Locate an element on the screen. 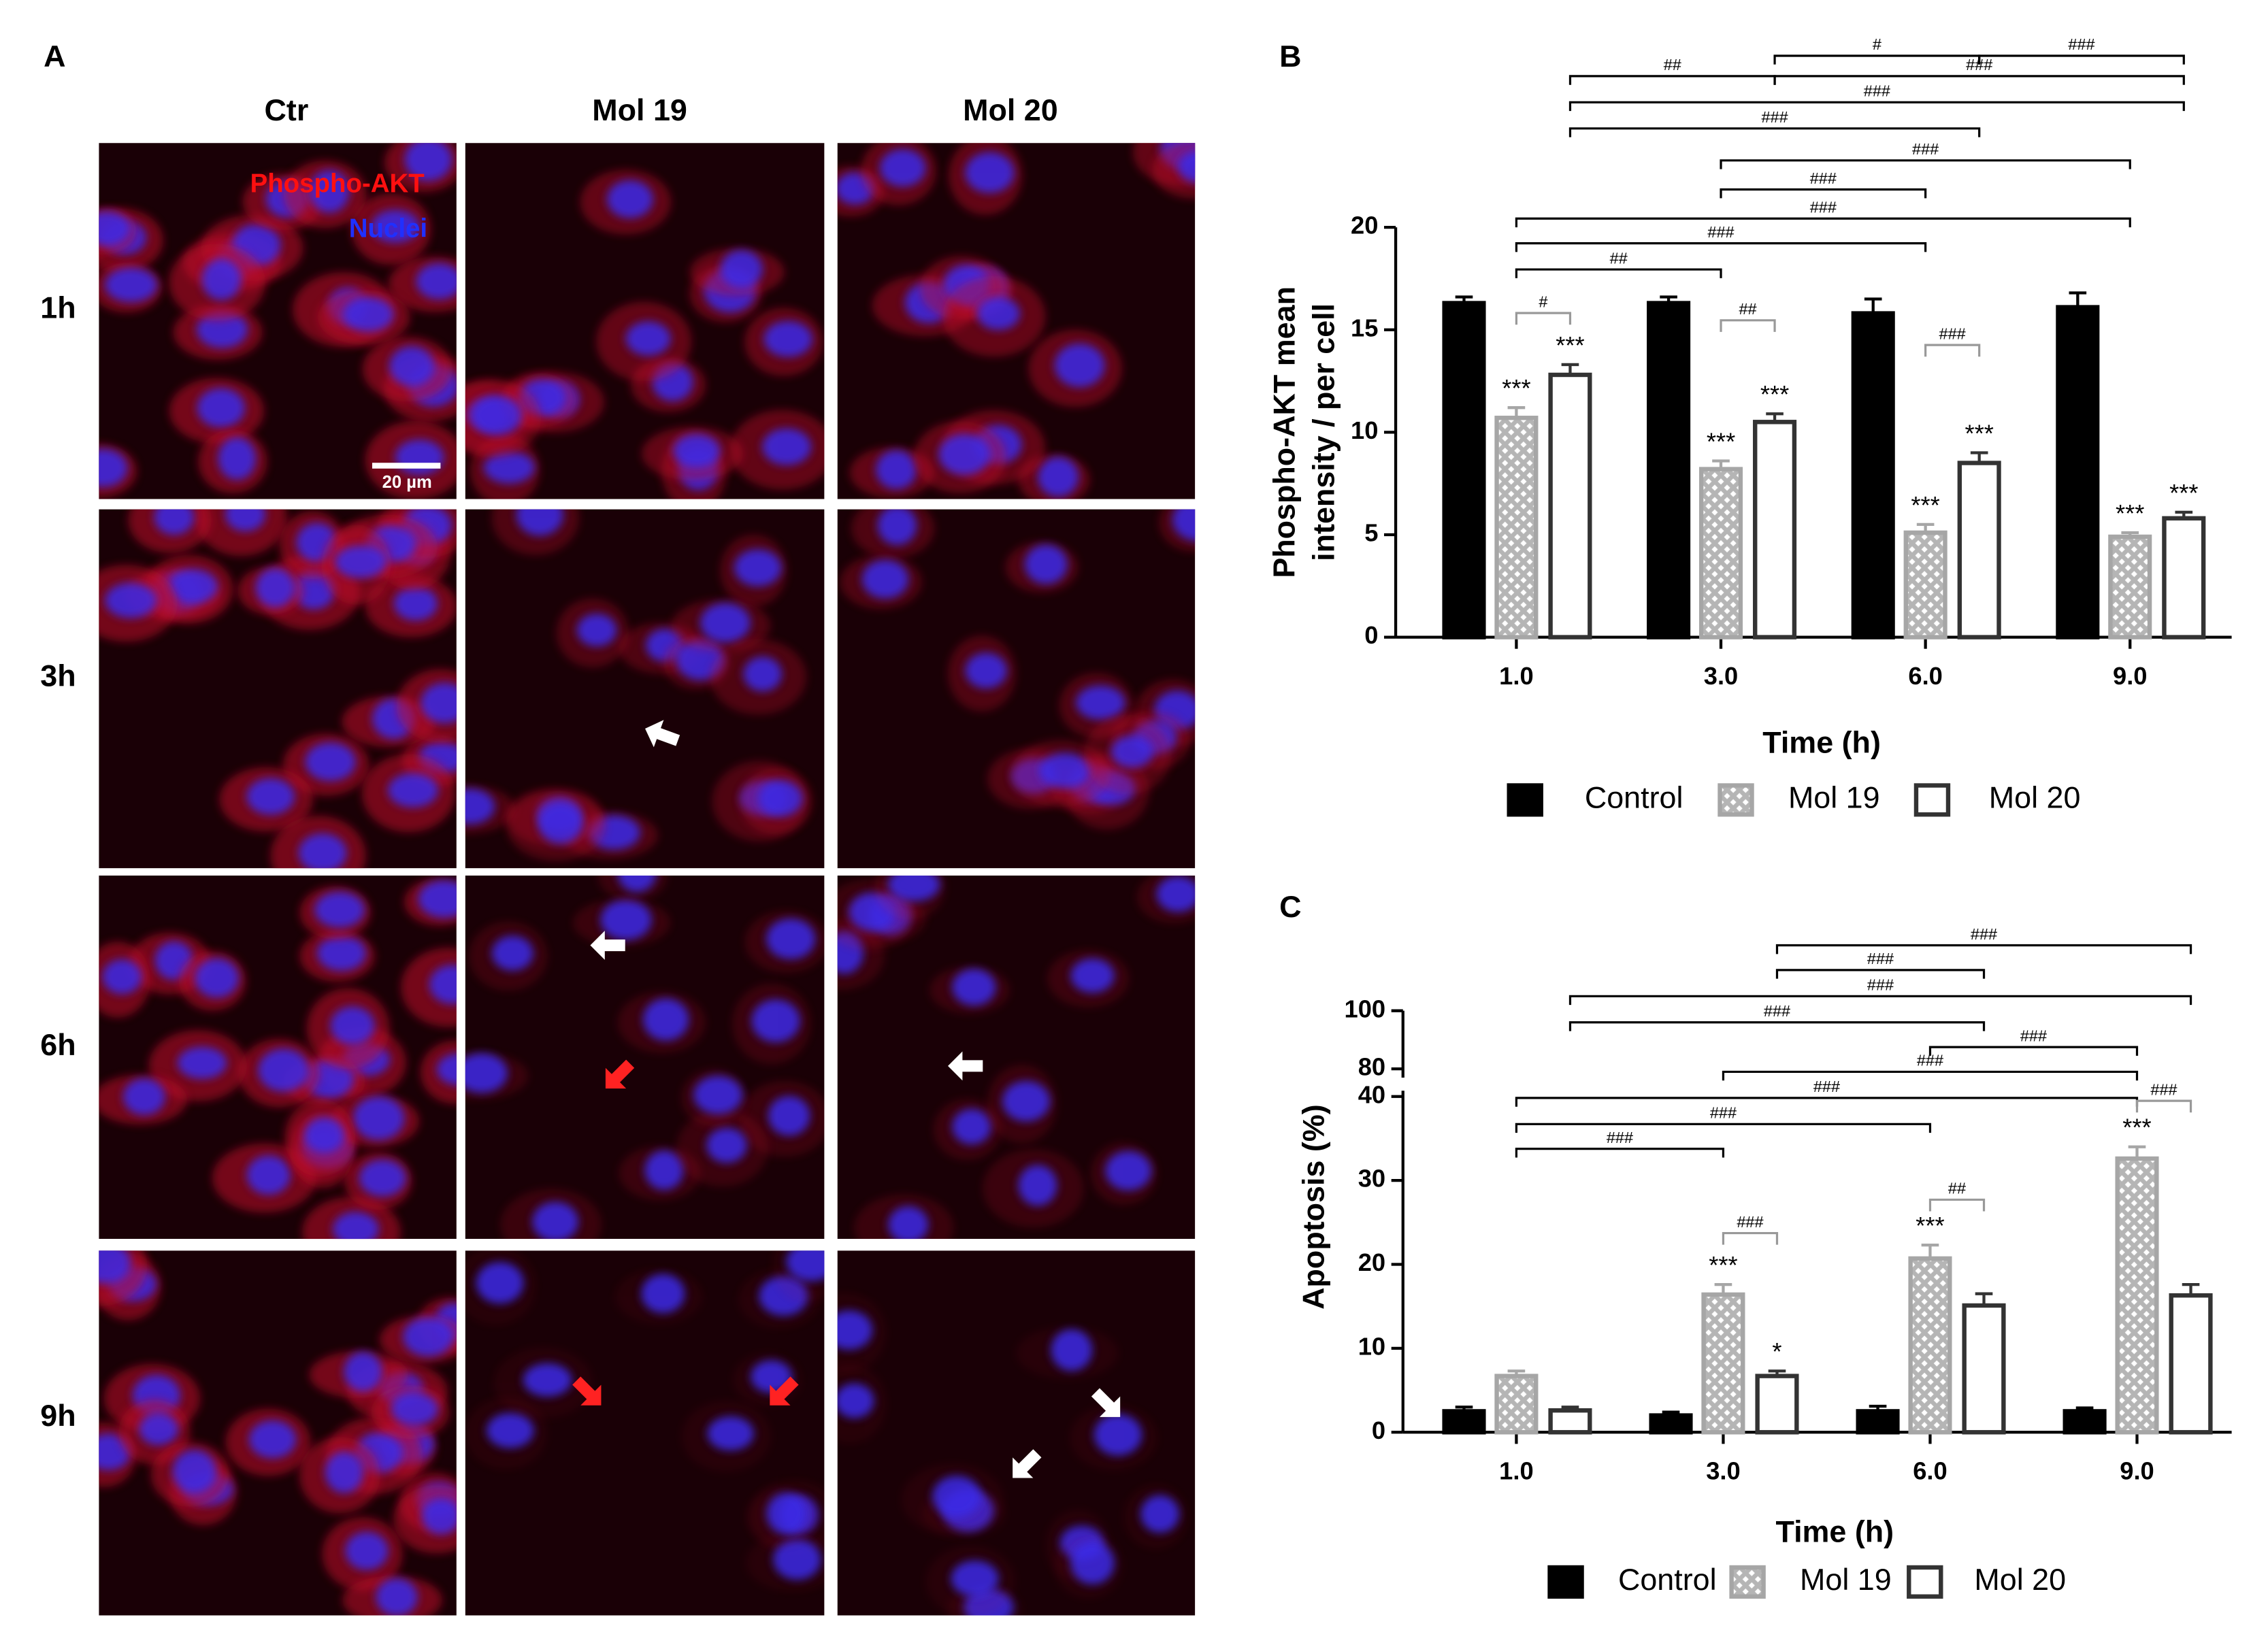 The height and width of the screenshot is (1645, 2268). significance: * is located at coordinates (1776, 1351).